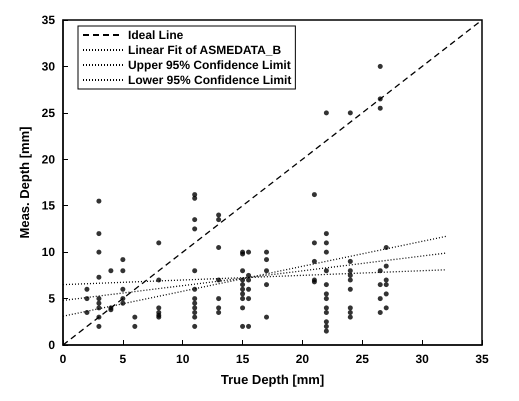  What do you see at coordinates (123, 359) in the screenshot?
I see `x-tick-label: 5` at bounding box center [123, 359].